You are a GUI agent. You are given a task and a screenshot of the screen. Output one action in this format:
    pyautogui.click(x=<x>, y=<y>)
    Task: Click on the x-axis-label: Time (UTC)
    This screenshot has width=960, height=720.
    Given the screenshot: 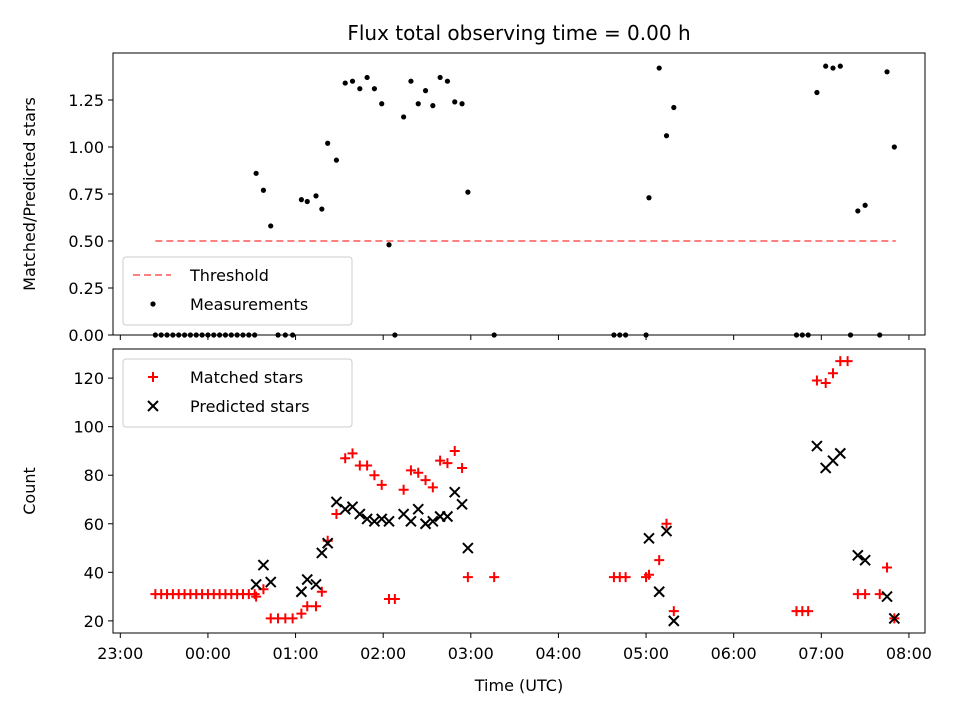 What is the action you would take?
    pyautogui.click(x=518, y=685)
    